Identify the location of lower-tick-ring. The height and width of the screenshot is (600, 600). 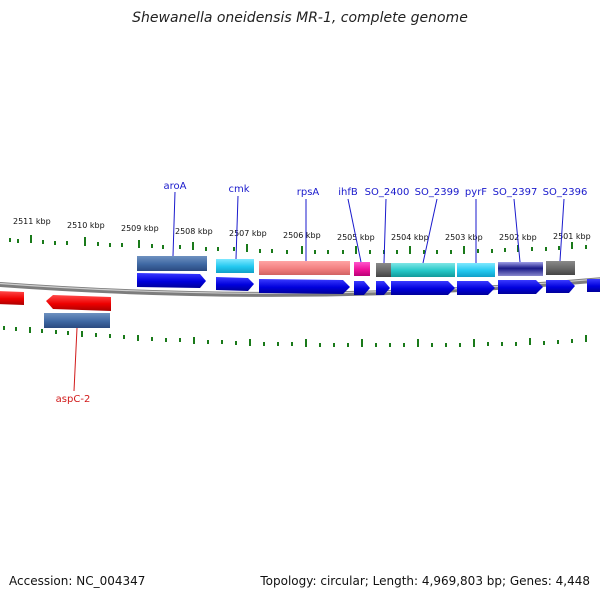
(295, 336).